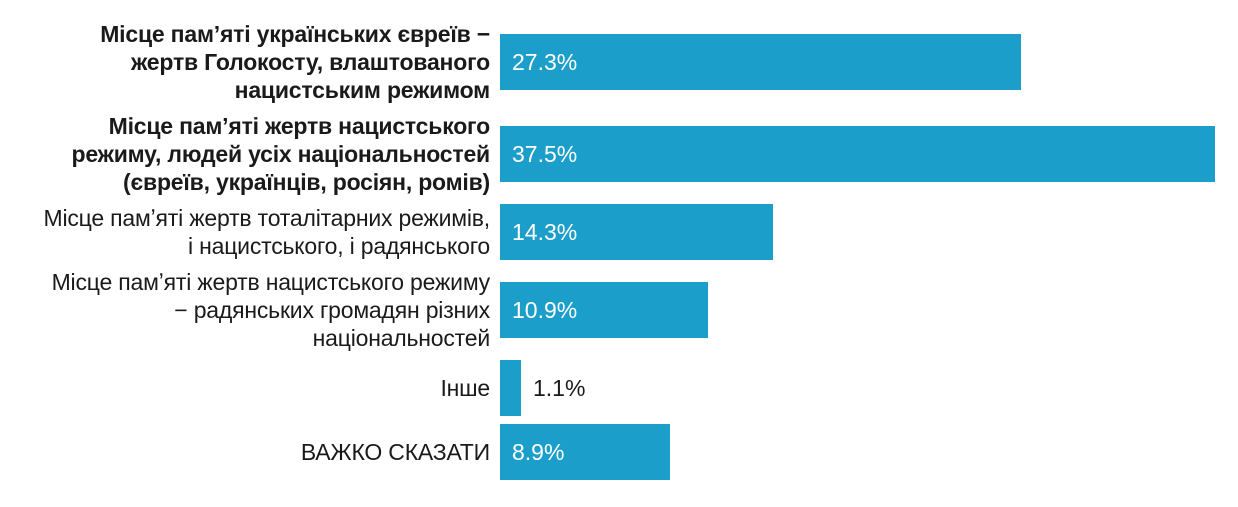  I want to click on chart-row: ВАЖКО СКАЗАТИ 8.9%, so click(628, 452).